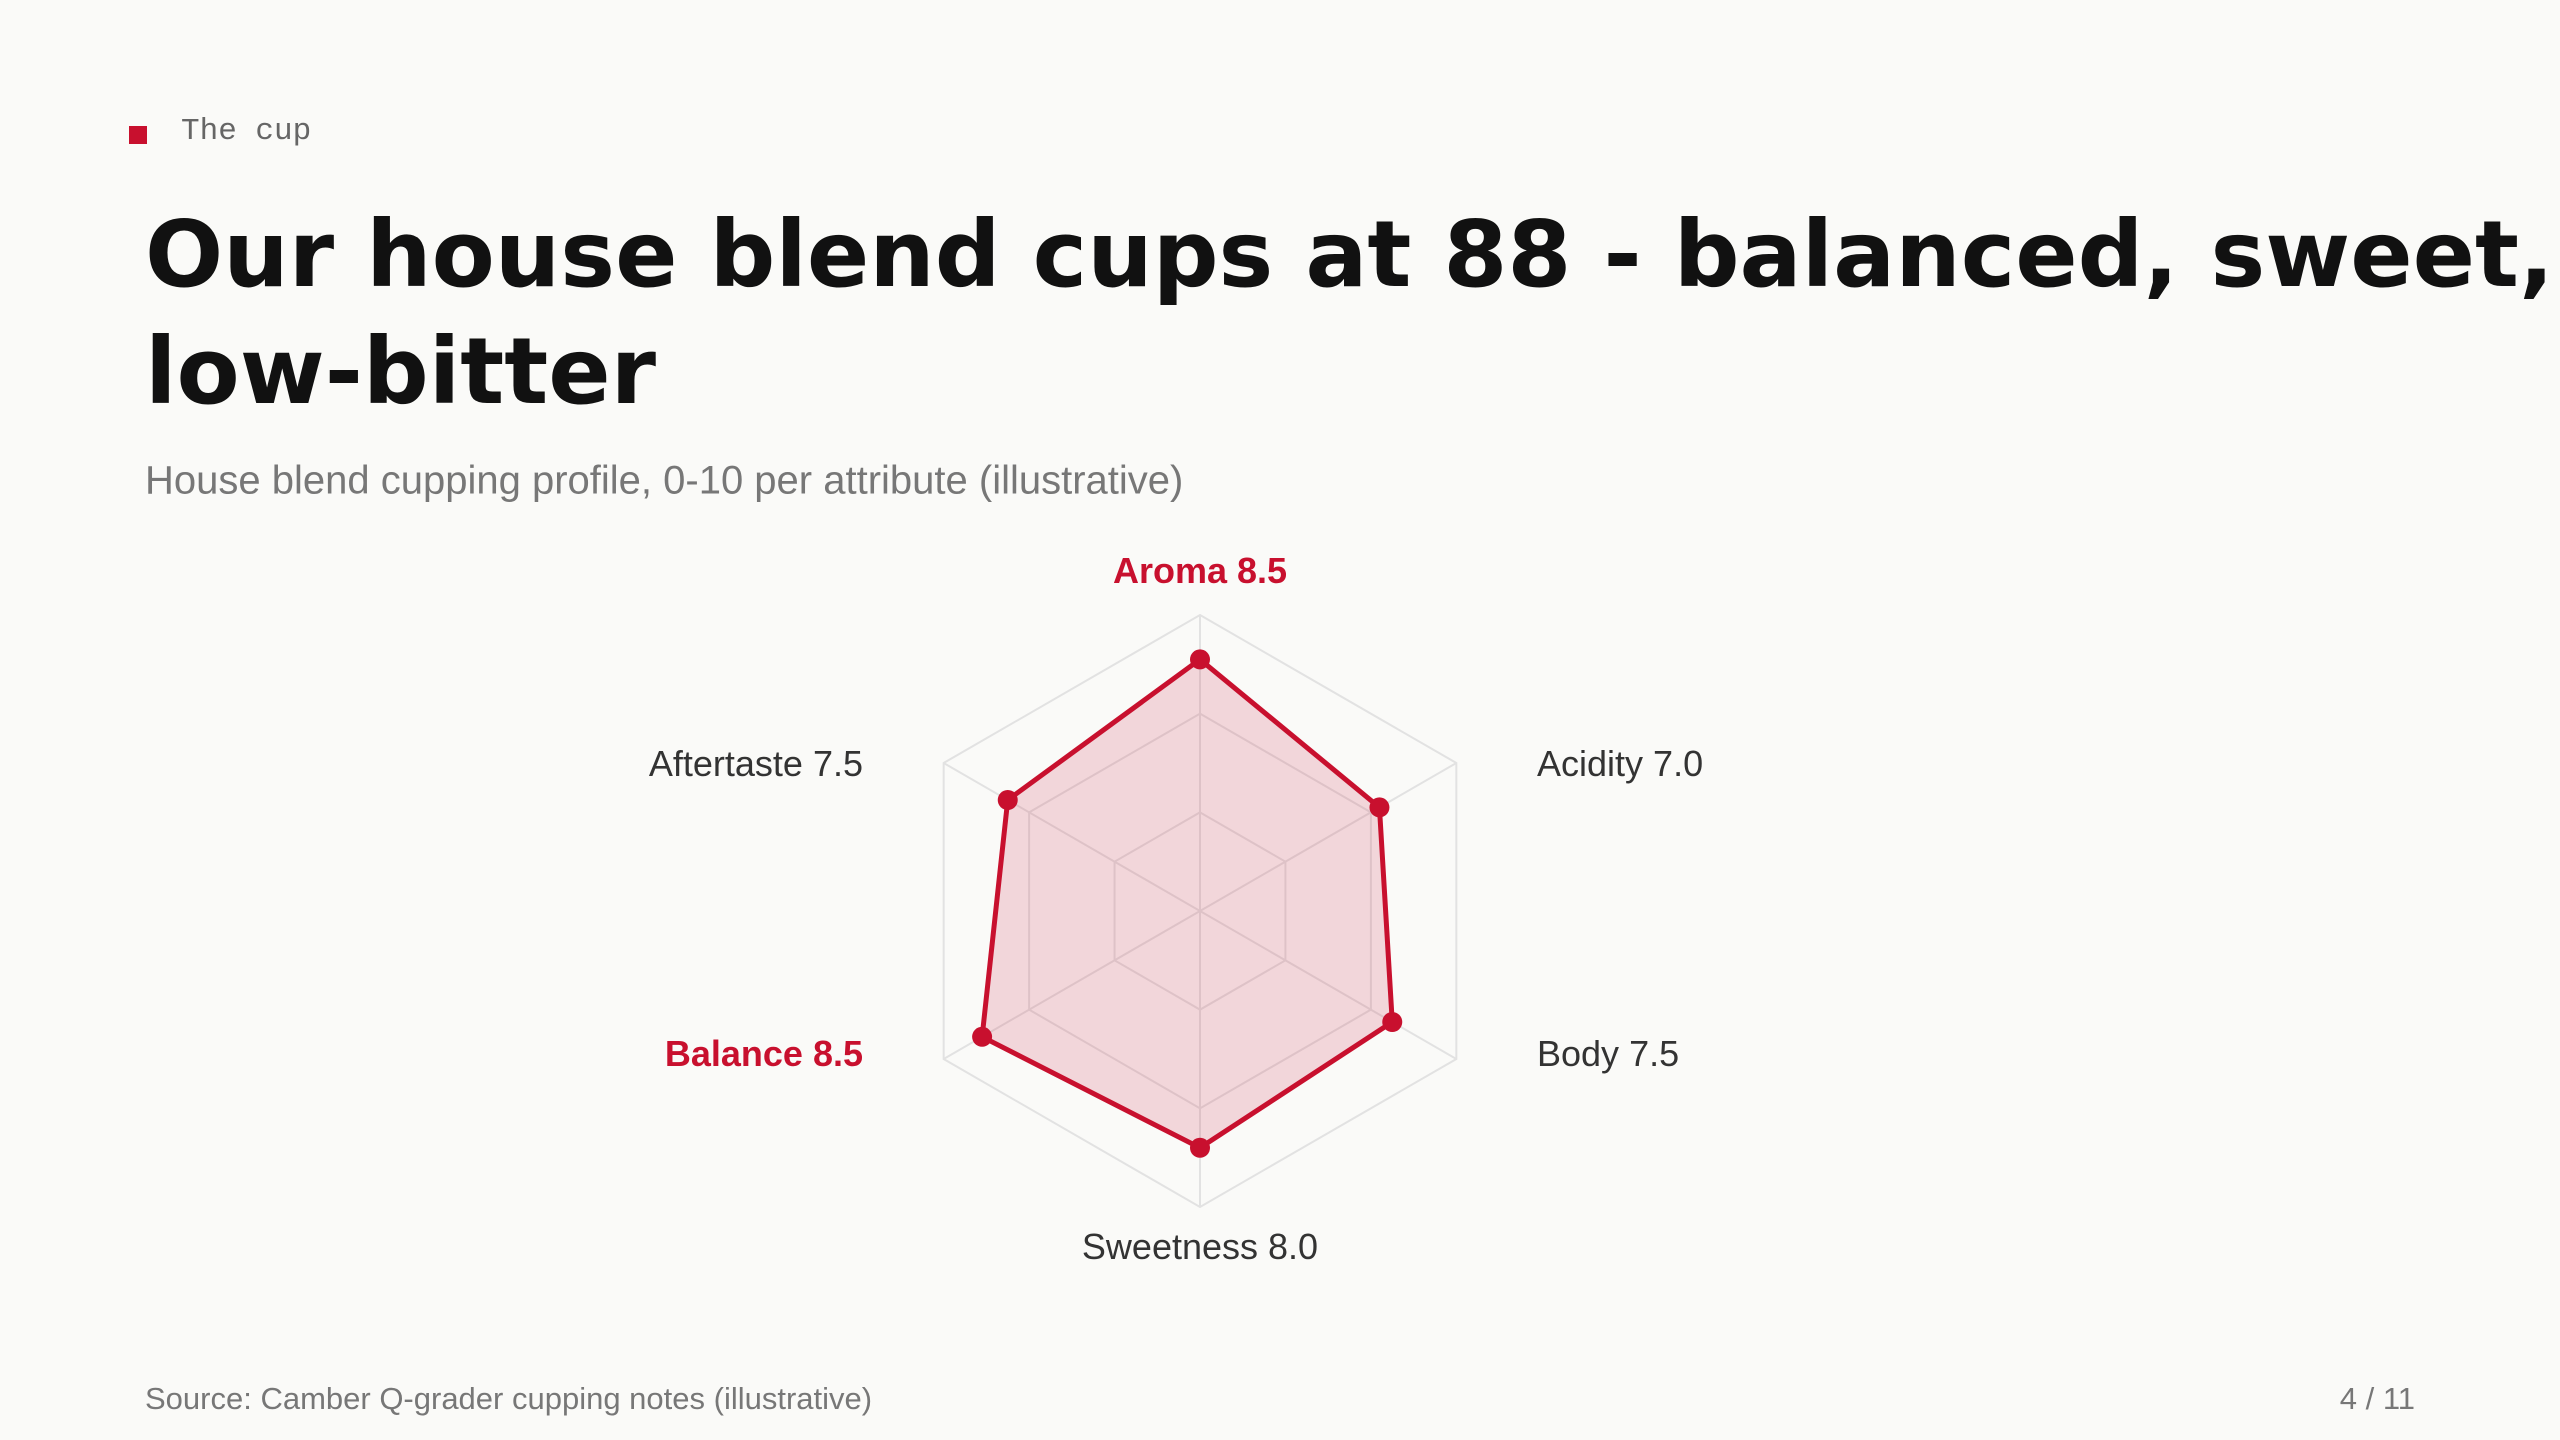 This screenshot has height=1440, width=2560. What do you see at coordinates (734, 1053) in the screenshot?
I see `category-label: Balance` at bounding box center [734, 1053].